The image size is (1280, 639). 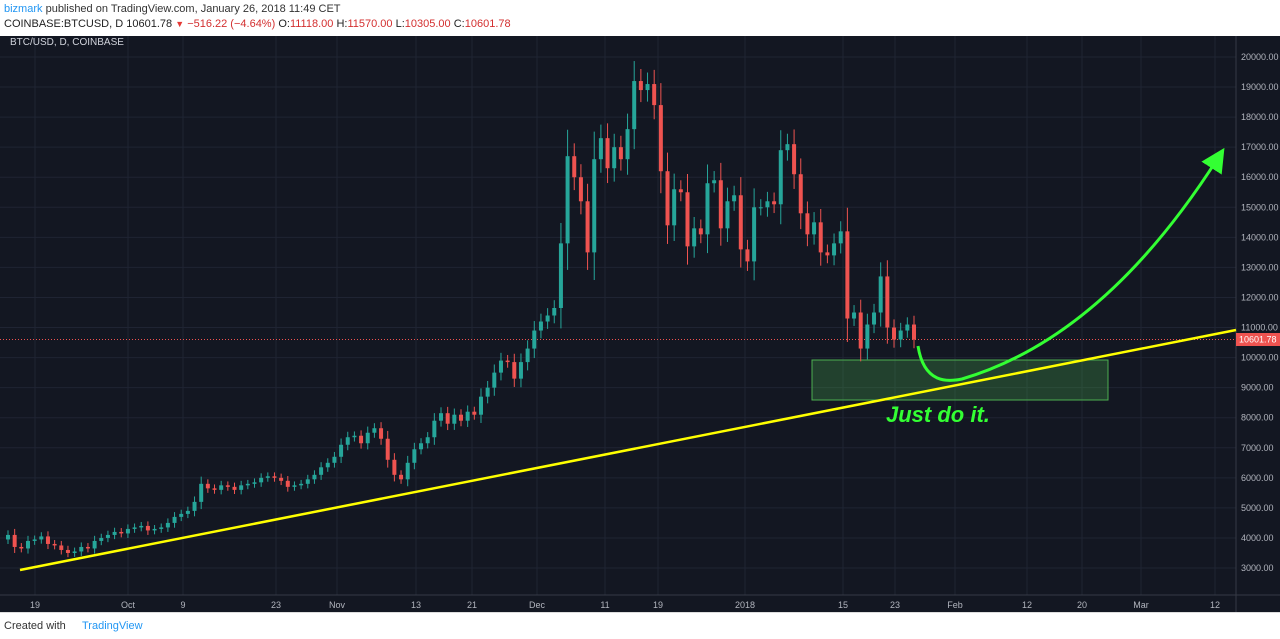 What do you see at coordinates (112, 626) in the screenshot?
I see `tradingview-logo-link: TradingView` at bounding box center [112, 626].